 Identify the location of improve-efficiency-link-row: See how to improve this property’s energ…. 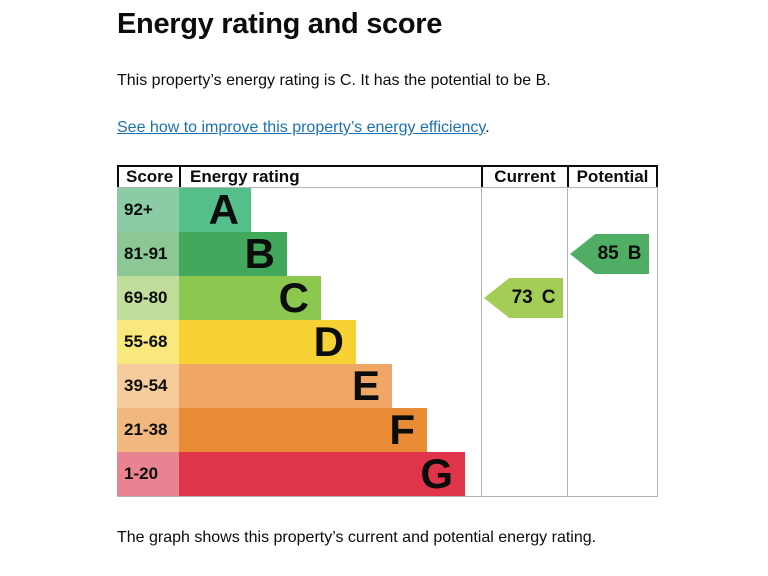
(303, 128).